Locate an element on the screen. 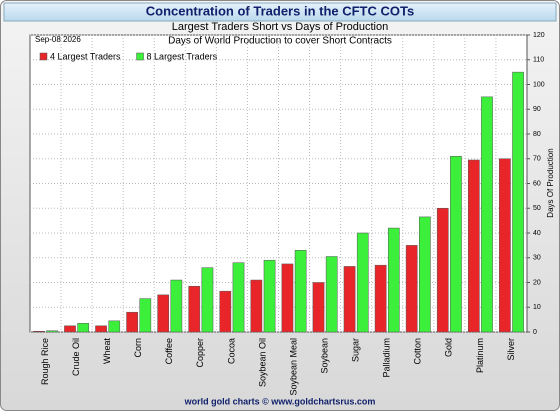 This screenshot has height=416, width=560. y-tick-label: 20 is located at coordinates (537, 282).